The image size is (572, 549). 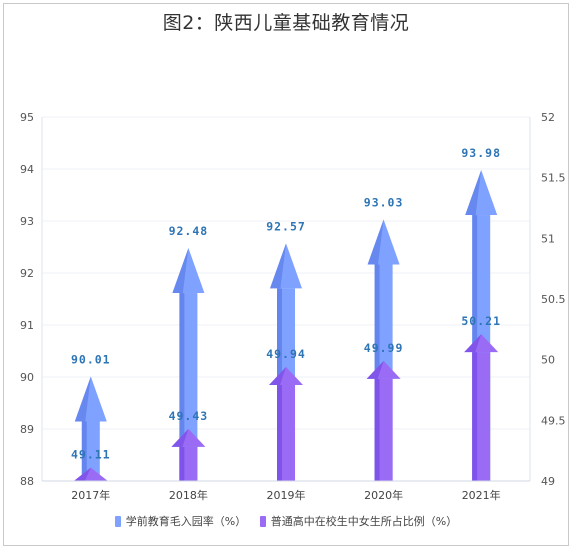 I want to click on girls-ratio-data-label: 49.43, so click(x=189, y=416).